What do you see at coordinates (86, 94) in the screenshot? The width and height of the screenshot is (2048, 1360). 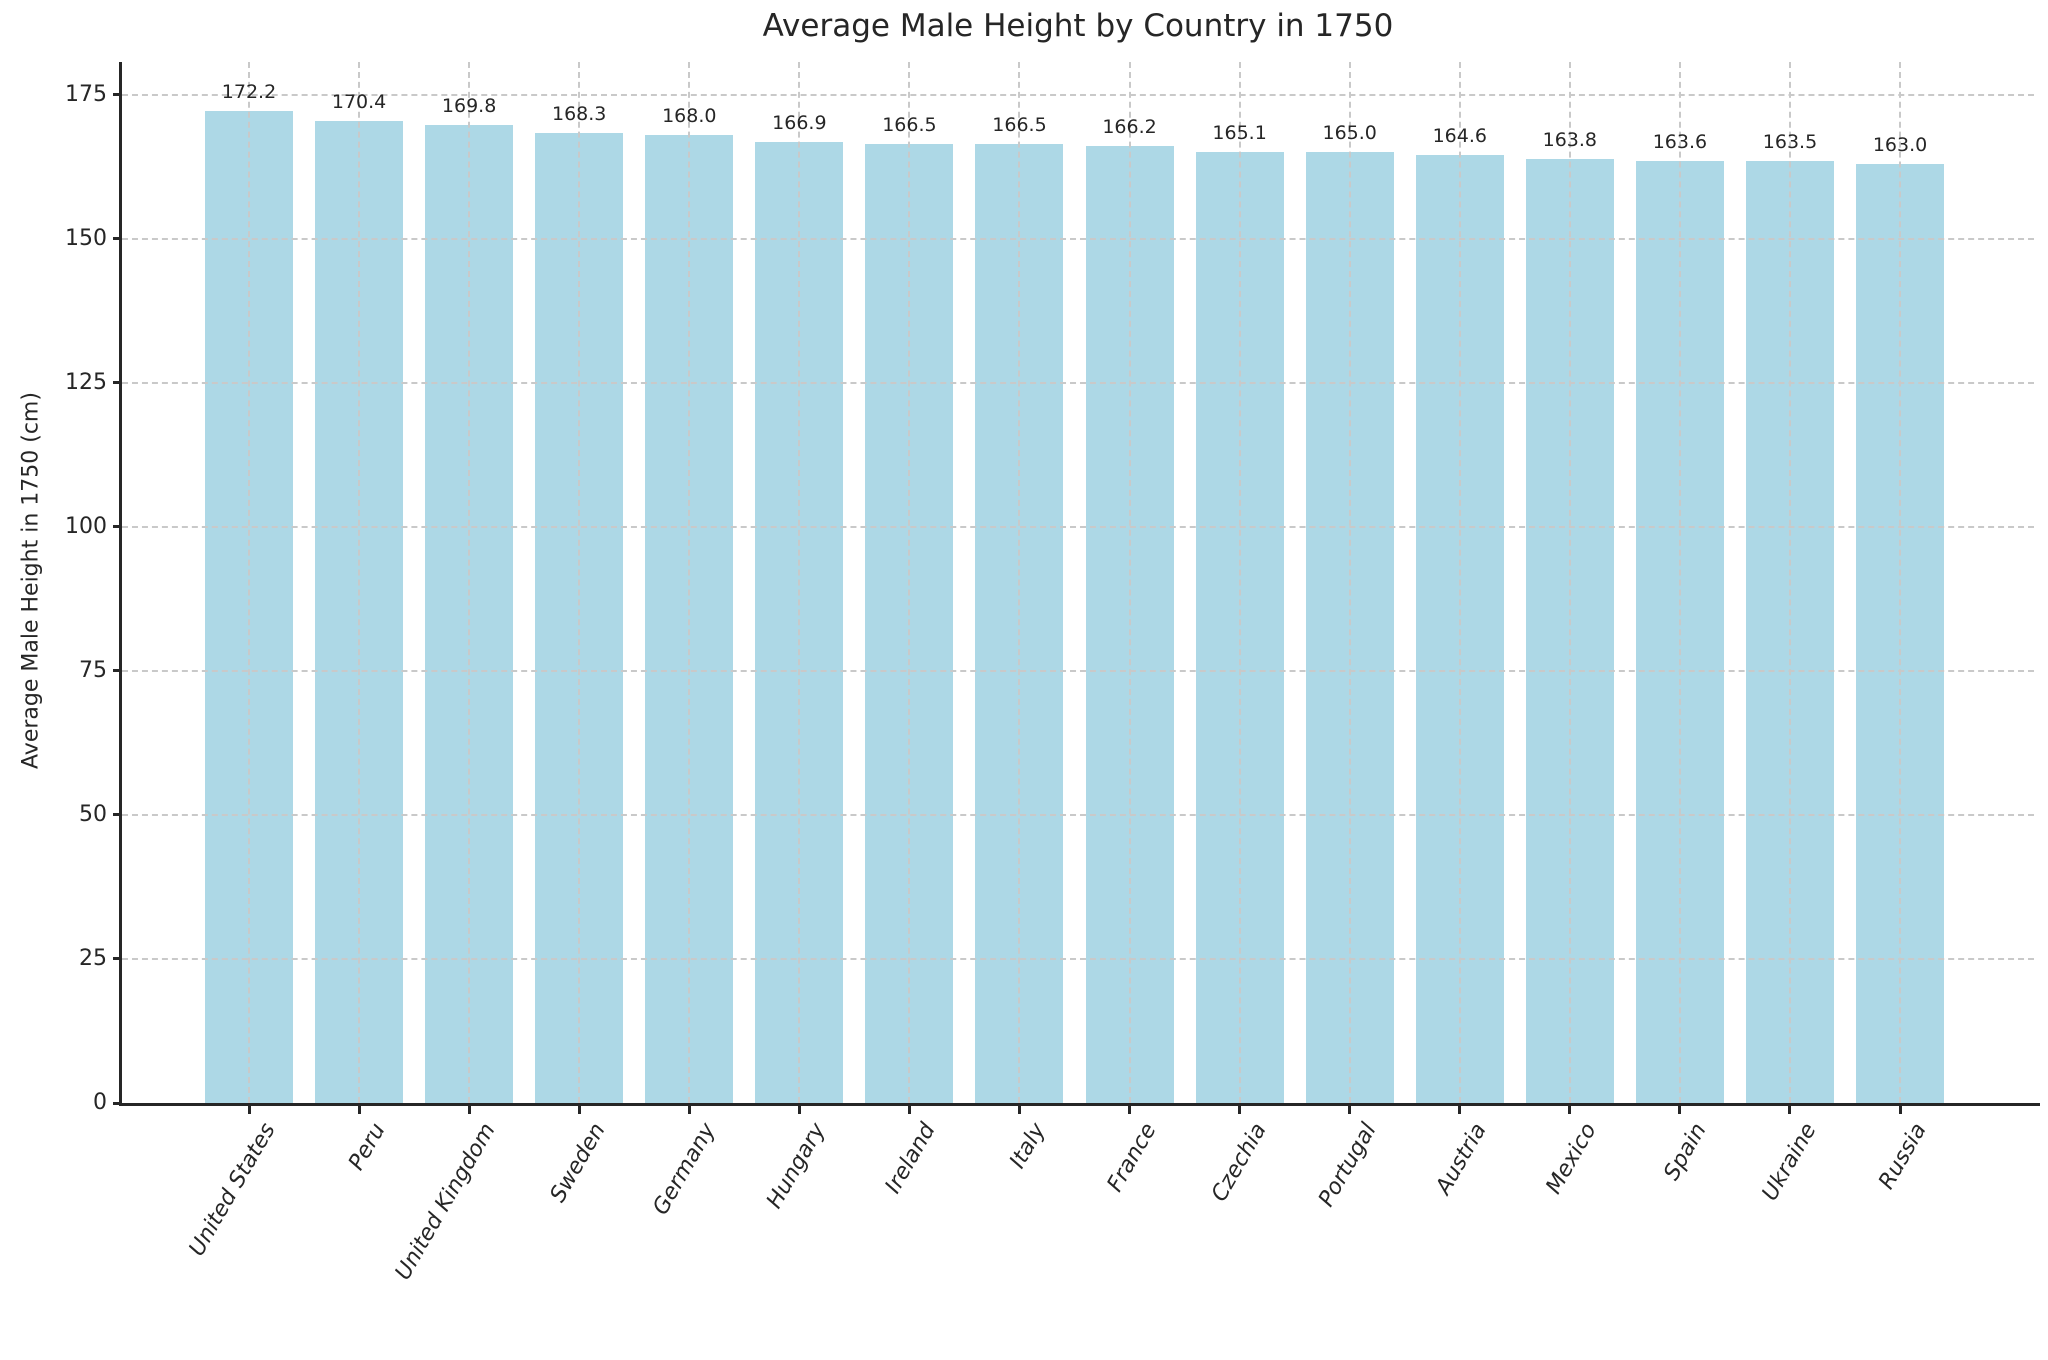 I see `y-tick-label: 175` at bounding box center [86, 94].